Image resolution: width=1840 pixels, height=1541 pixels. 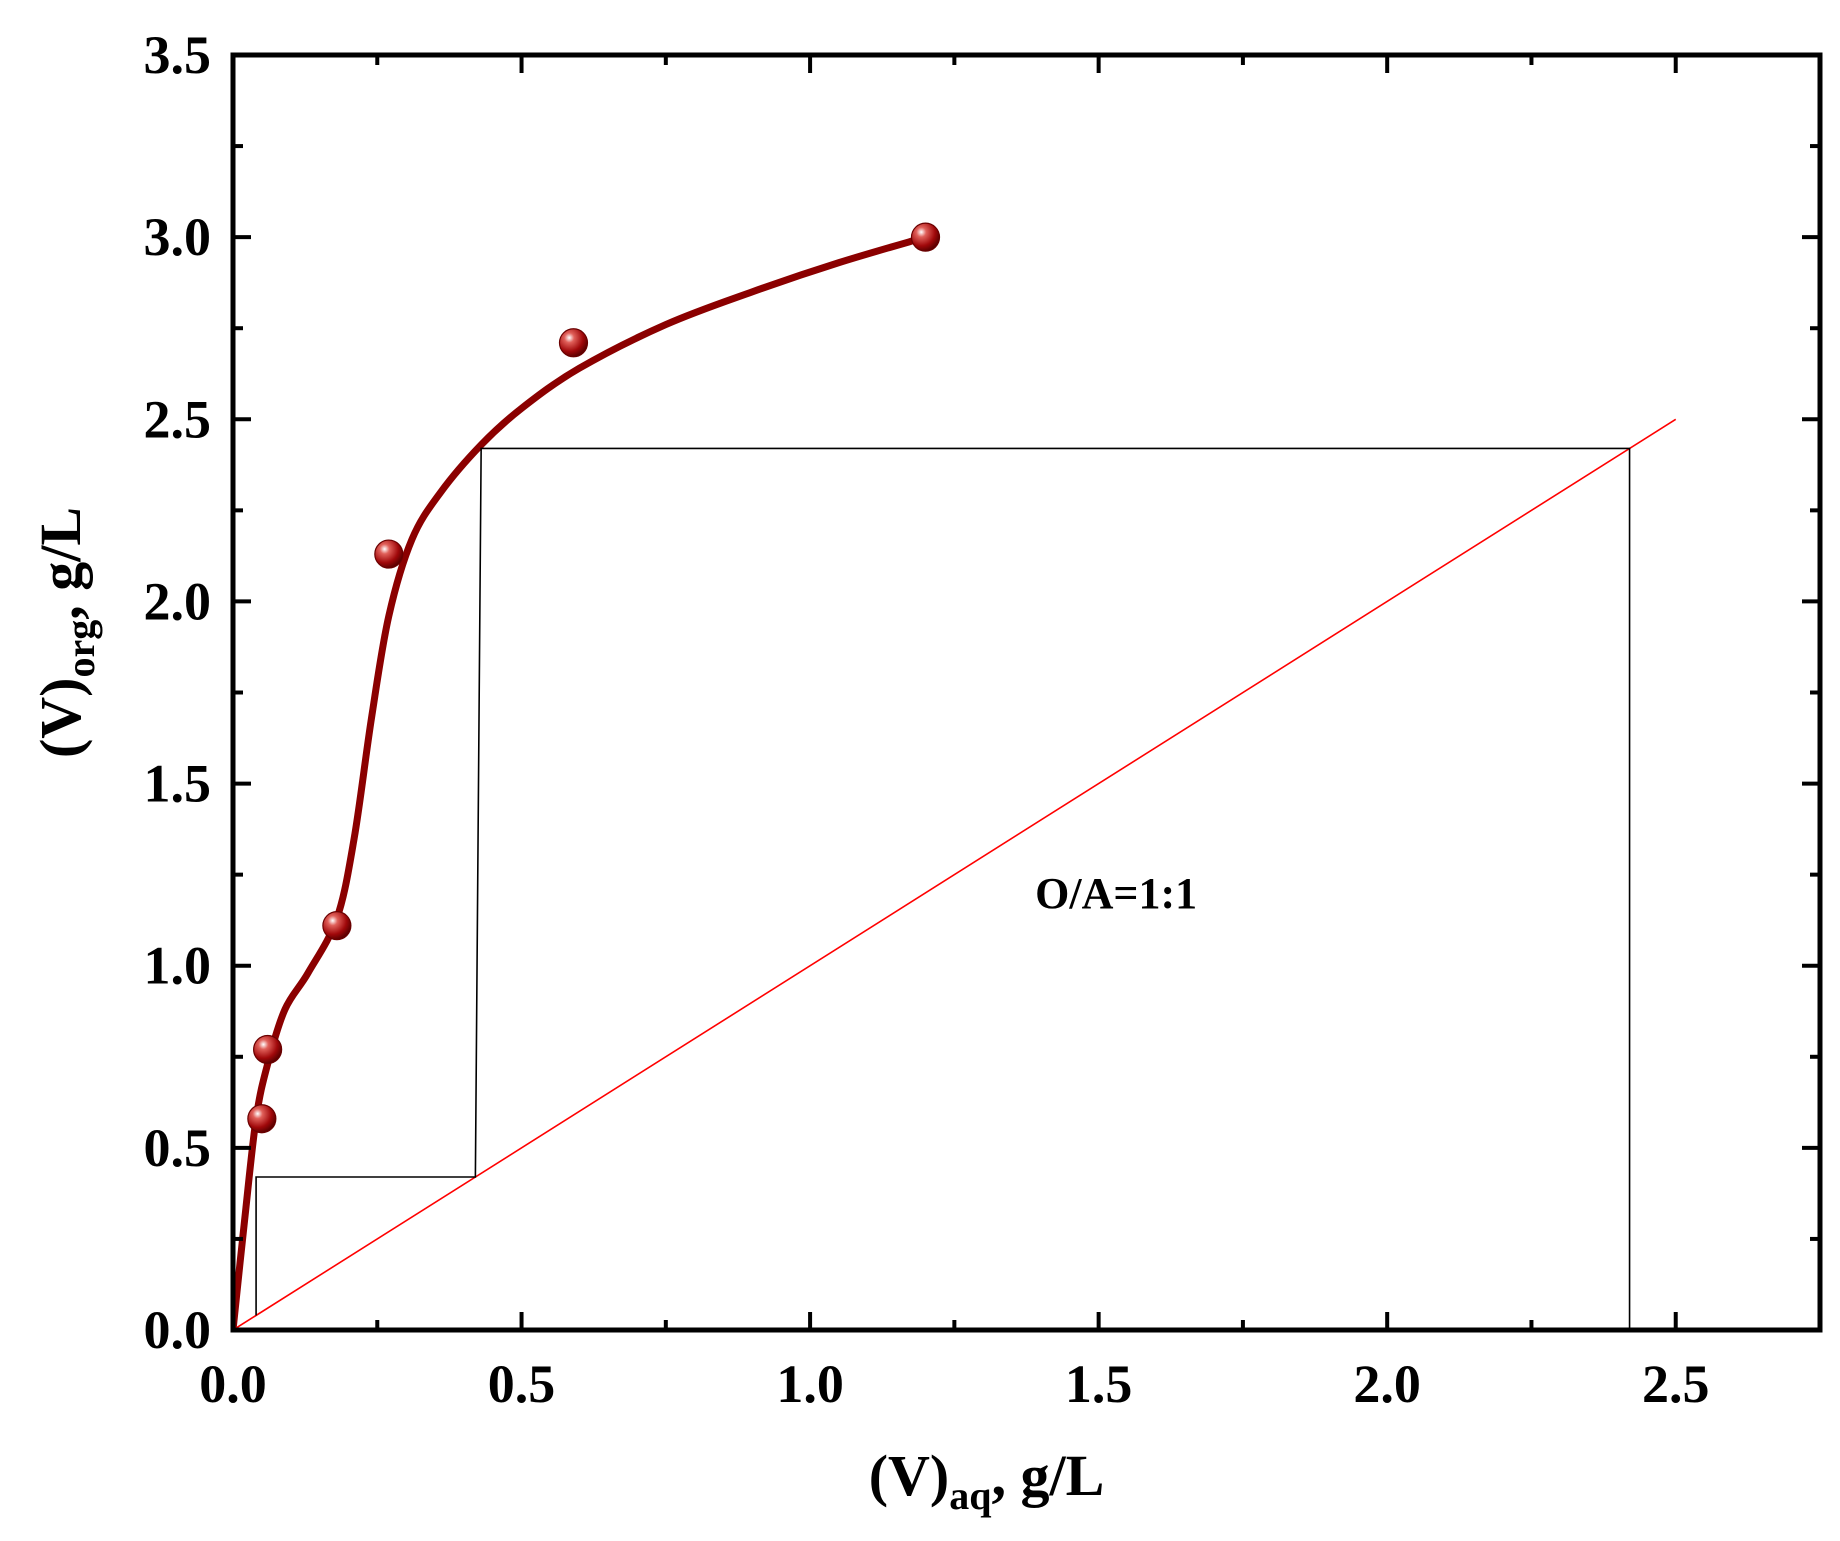 I want to click on x-tick-label: 2.0, so click(x=1387, y=1384).